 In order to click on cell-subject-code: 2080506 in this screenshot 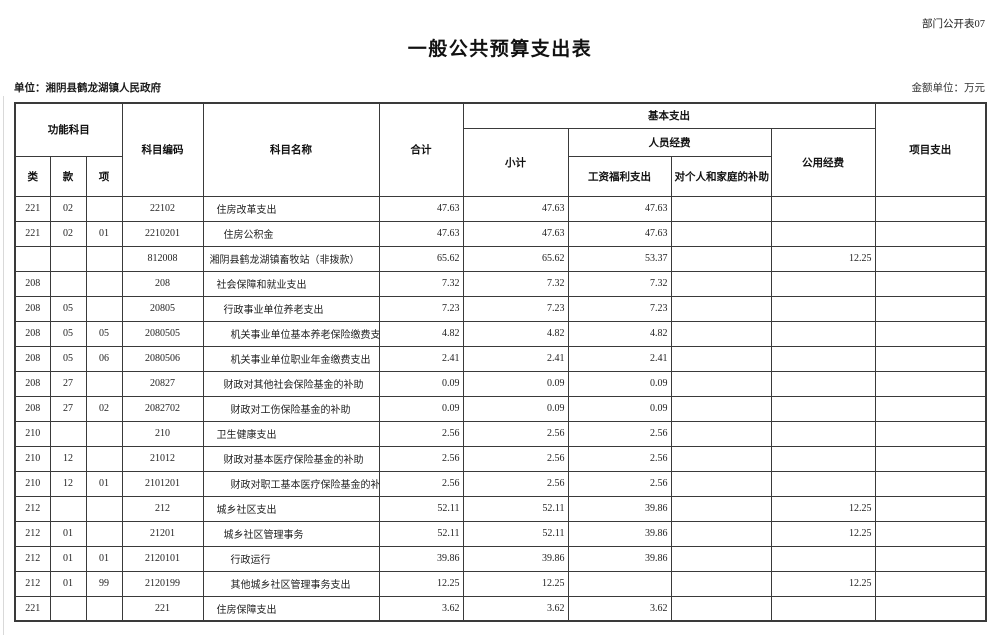, I will do `click(162, 358)`.